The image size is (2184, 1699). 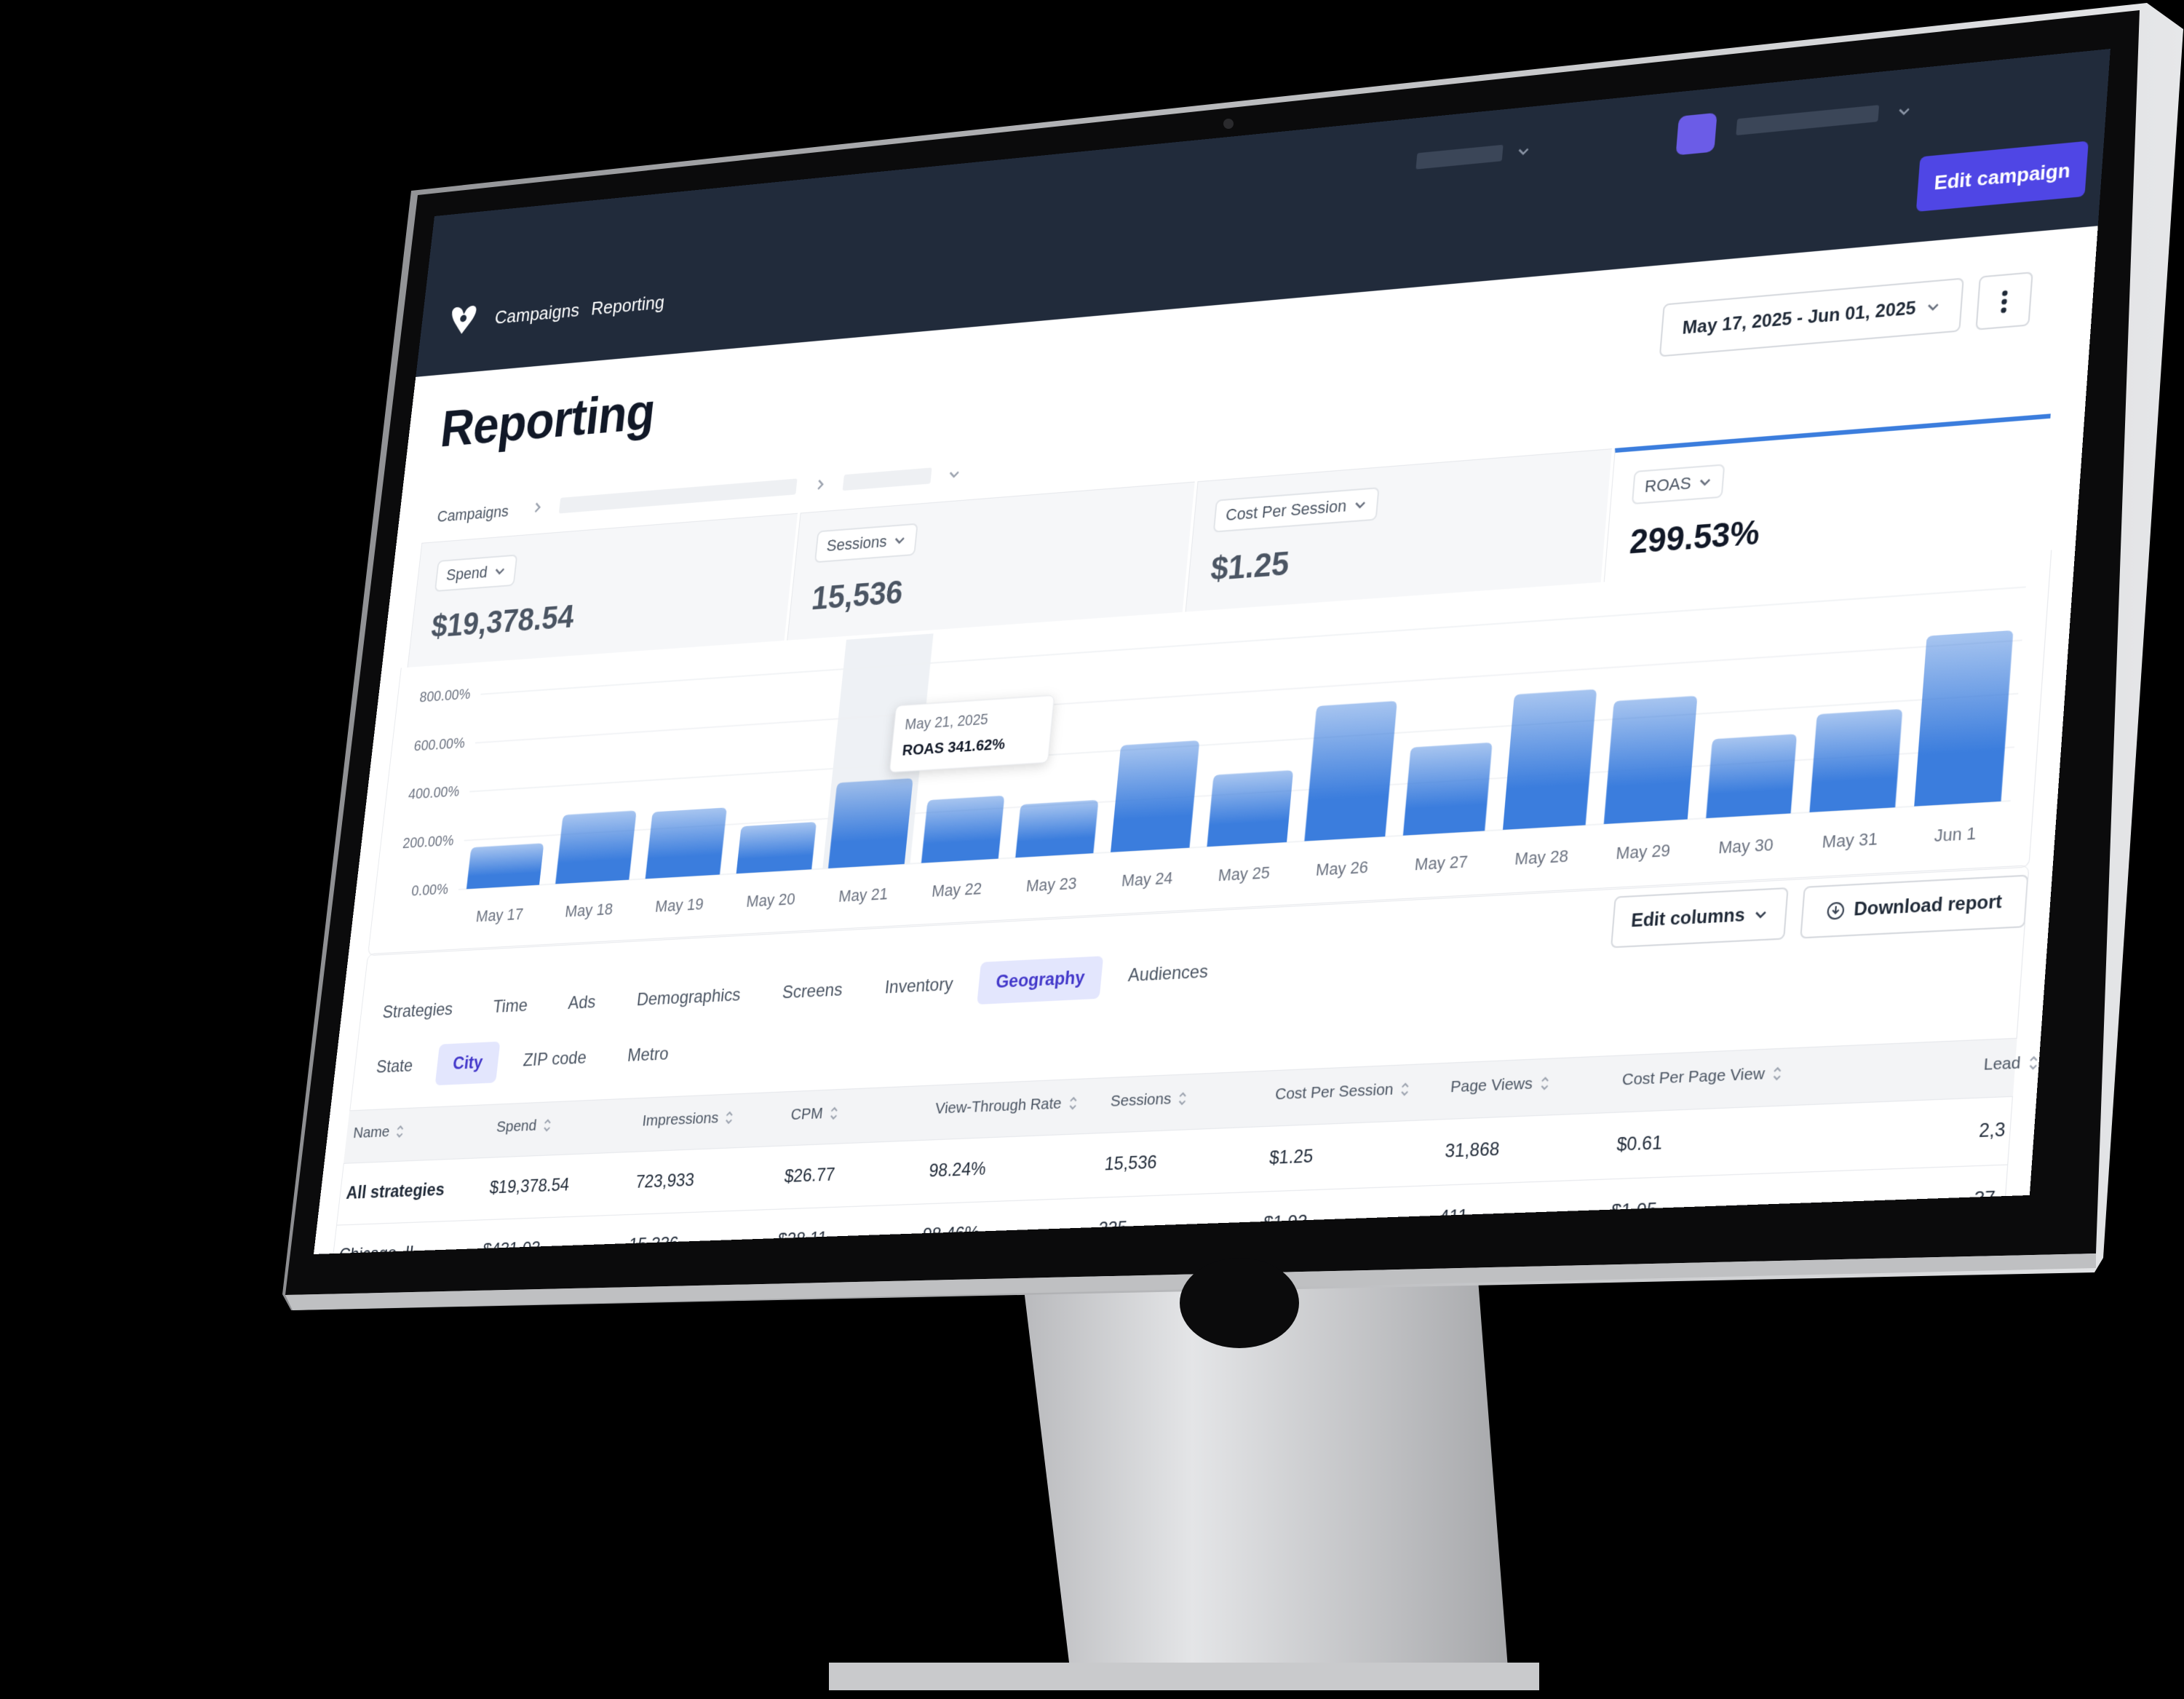 I want to click on chevron-right, so click(x=537, y=507).